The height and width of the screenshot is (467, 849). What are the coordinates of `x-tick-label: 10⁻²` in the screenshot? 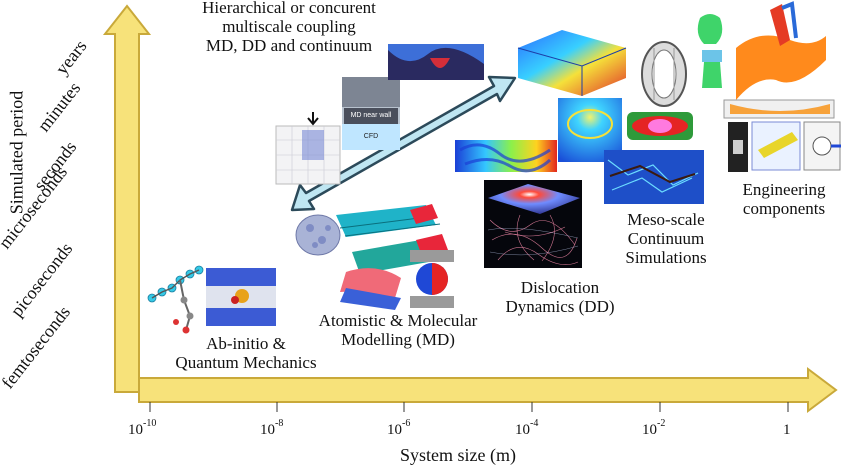 It's located at (654, 428).